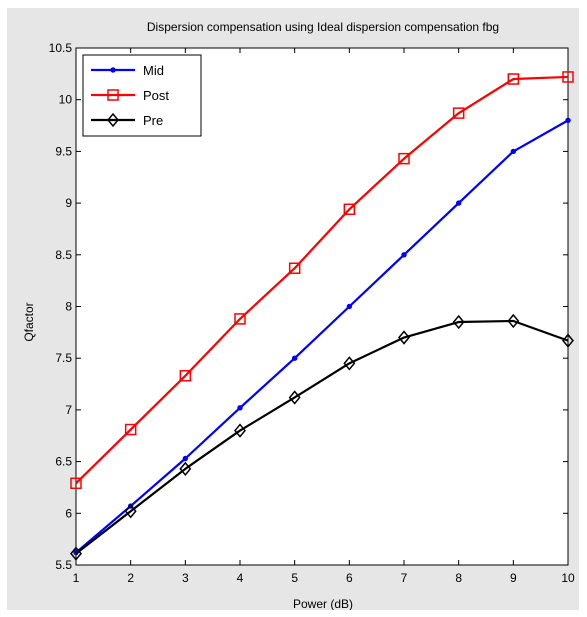 Image resolution: width=587 pixels, height=617 pixels. I want to click on x-tick-label: 10, so click(568, 578).